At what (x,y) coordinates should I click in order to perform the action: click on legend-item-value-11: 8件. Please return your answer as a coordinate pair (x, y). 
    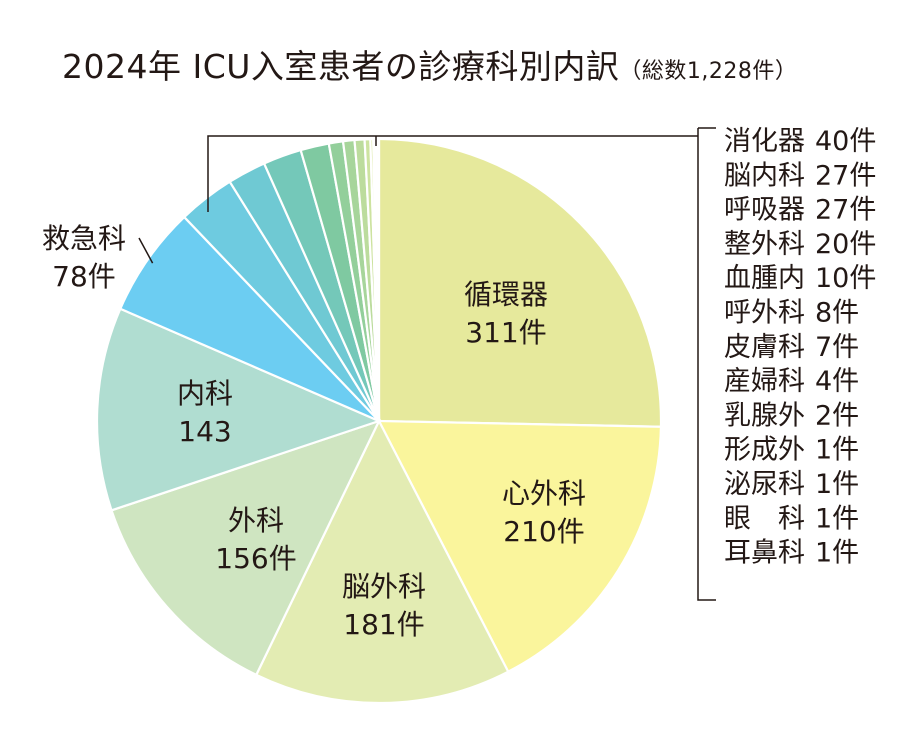
    Looking at the image, I should click on (837, 313).